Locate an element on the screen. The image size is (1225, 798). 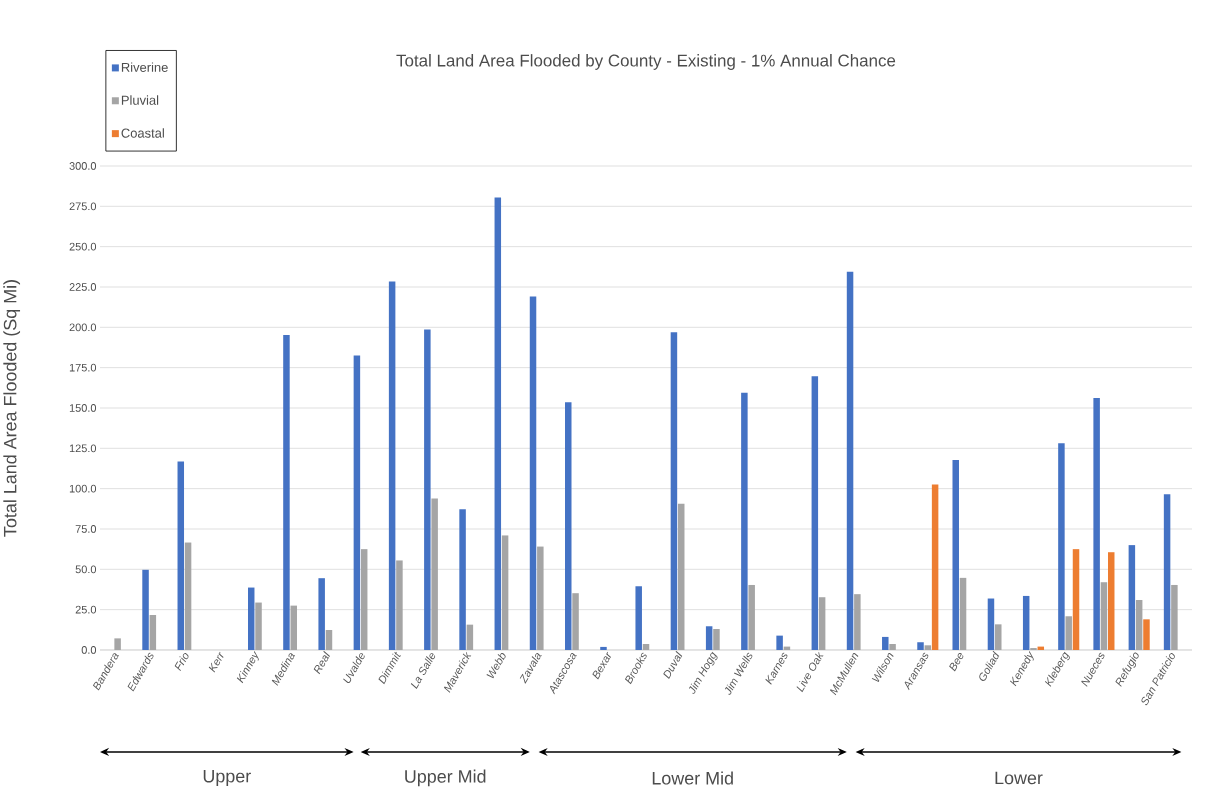
y-tick-label: 50.0 is located at coordinates (86, 569).